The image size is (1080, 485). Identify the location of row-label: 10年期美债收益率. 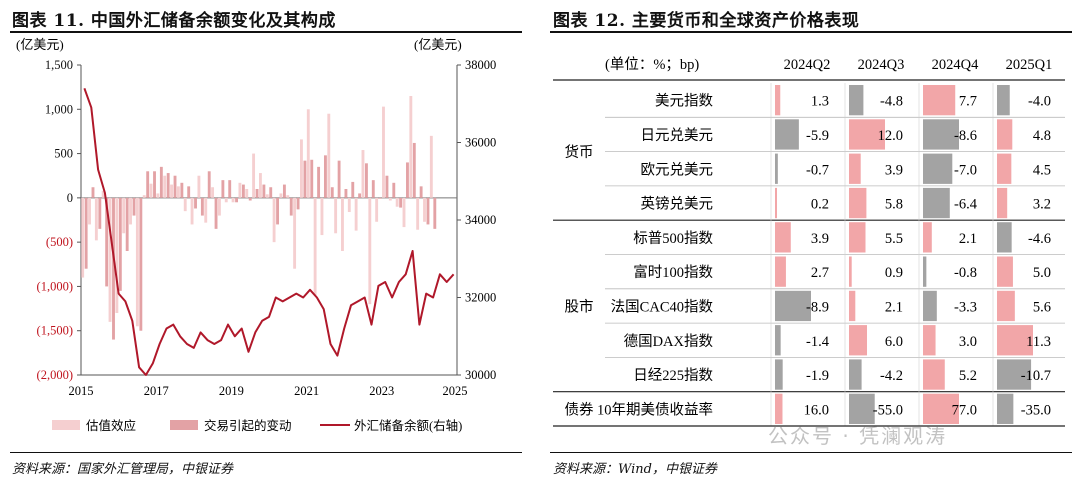
(655, 409).